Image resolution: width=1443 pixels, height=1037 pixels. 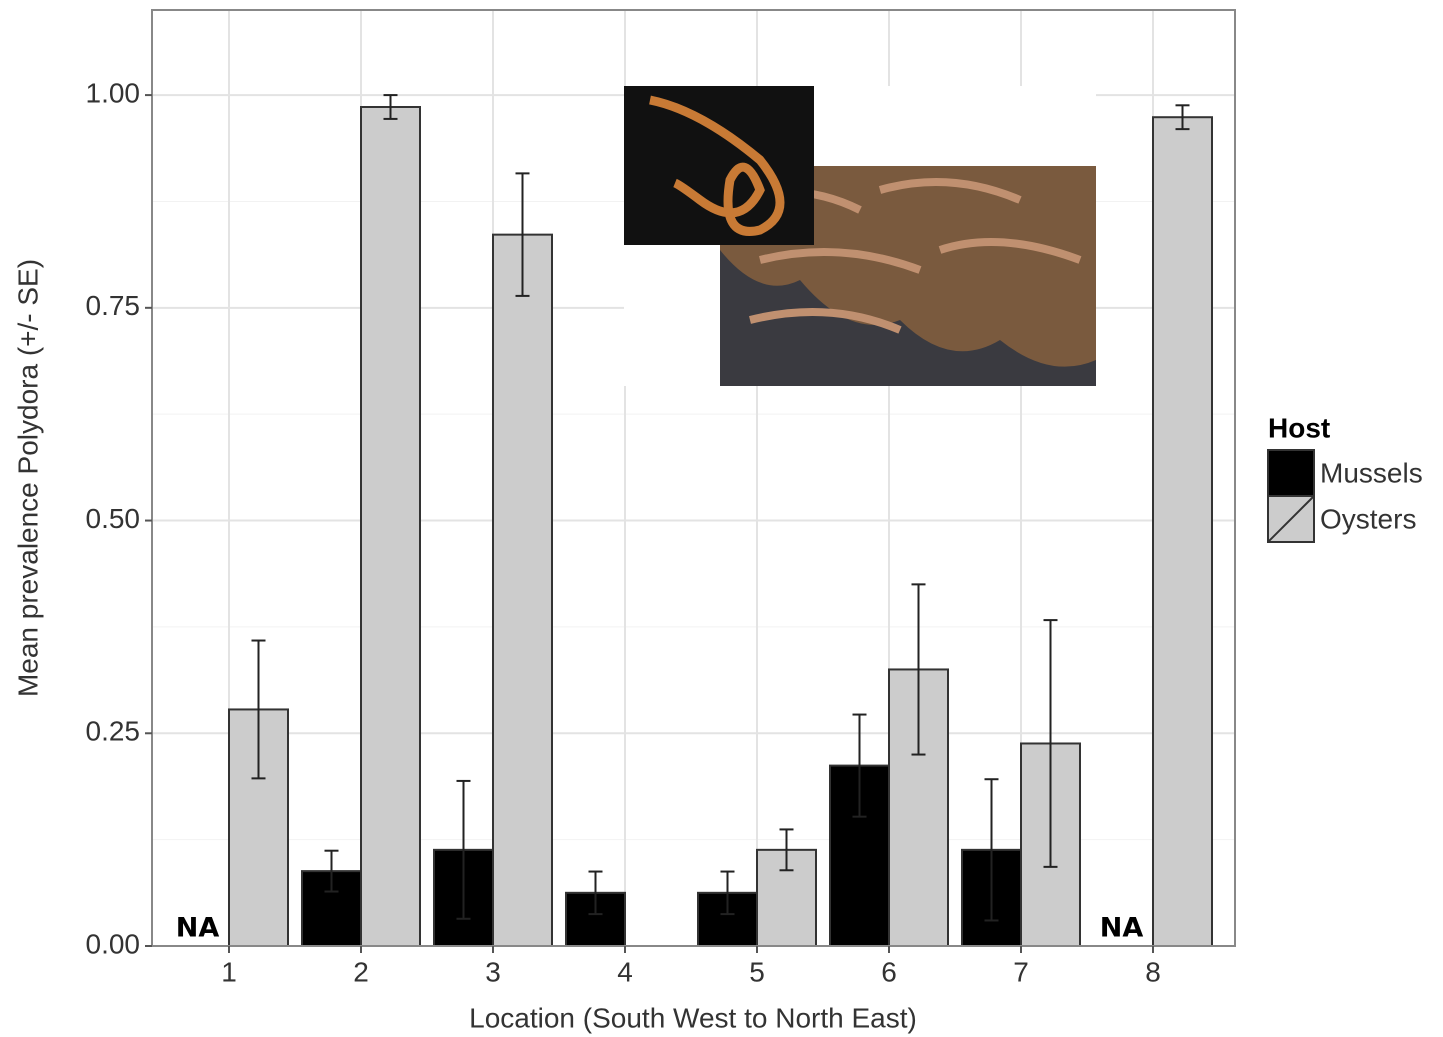 I want to click on x-tick-label: 5, so click(x=757, y=971).